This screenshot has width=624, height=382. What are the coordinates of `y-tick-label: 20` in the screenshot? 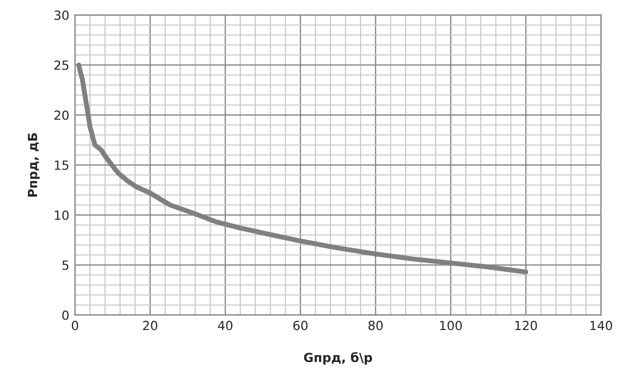 It's located at (61, 115).